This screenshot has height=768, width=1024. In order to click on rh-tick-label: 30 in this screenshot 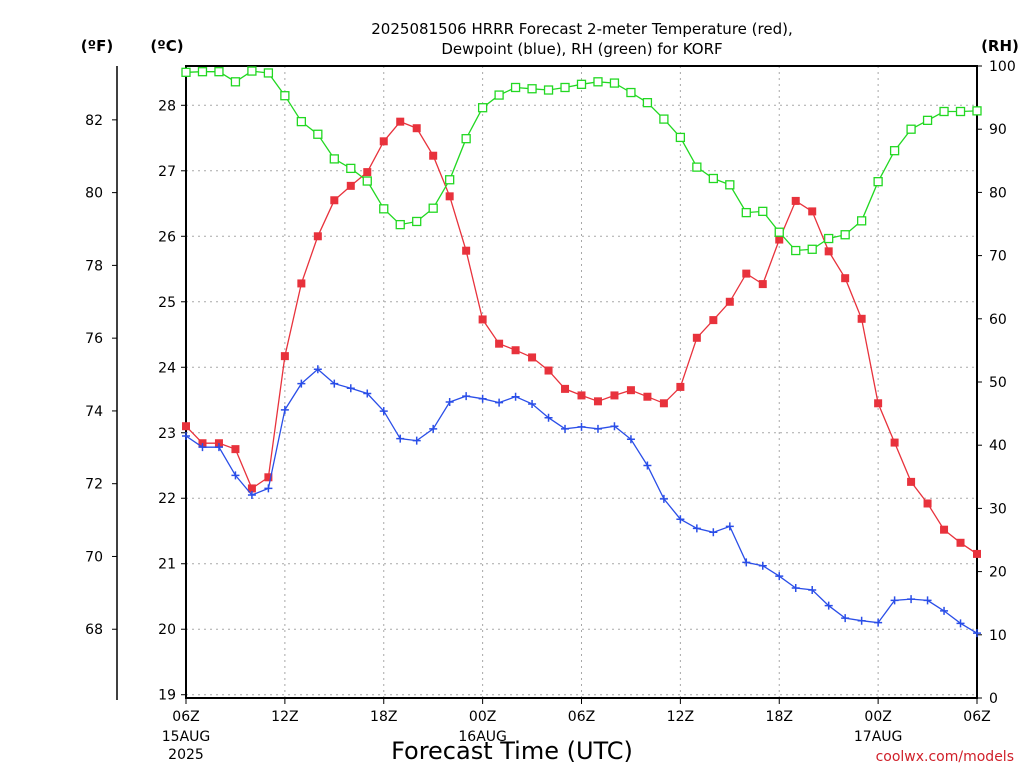, I will do `click(998, 509)`.